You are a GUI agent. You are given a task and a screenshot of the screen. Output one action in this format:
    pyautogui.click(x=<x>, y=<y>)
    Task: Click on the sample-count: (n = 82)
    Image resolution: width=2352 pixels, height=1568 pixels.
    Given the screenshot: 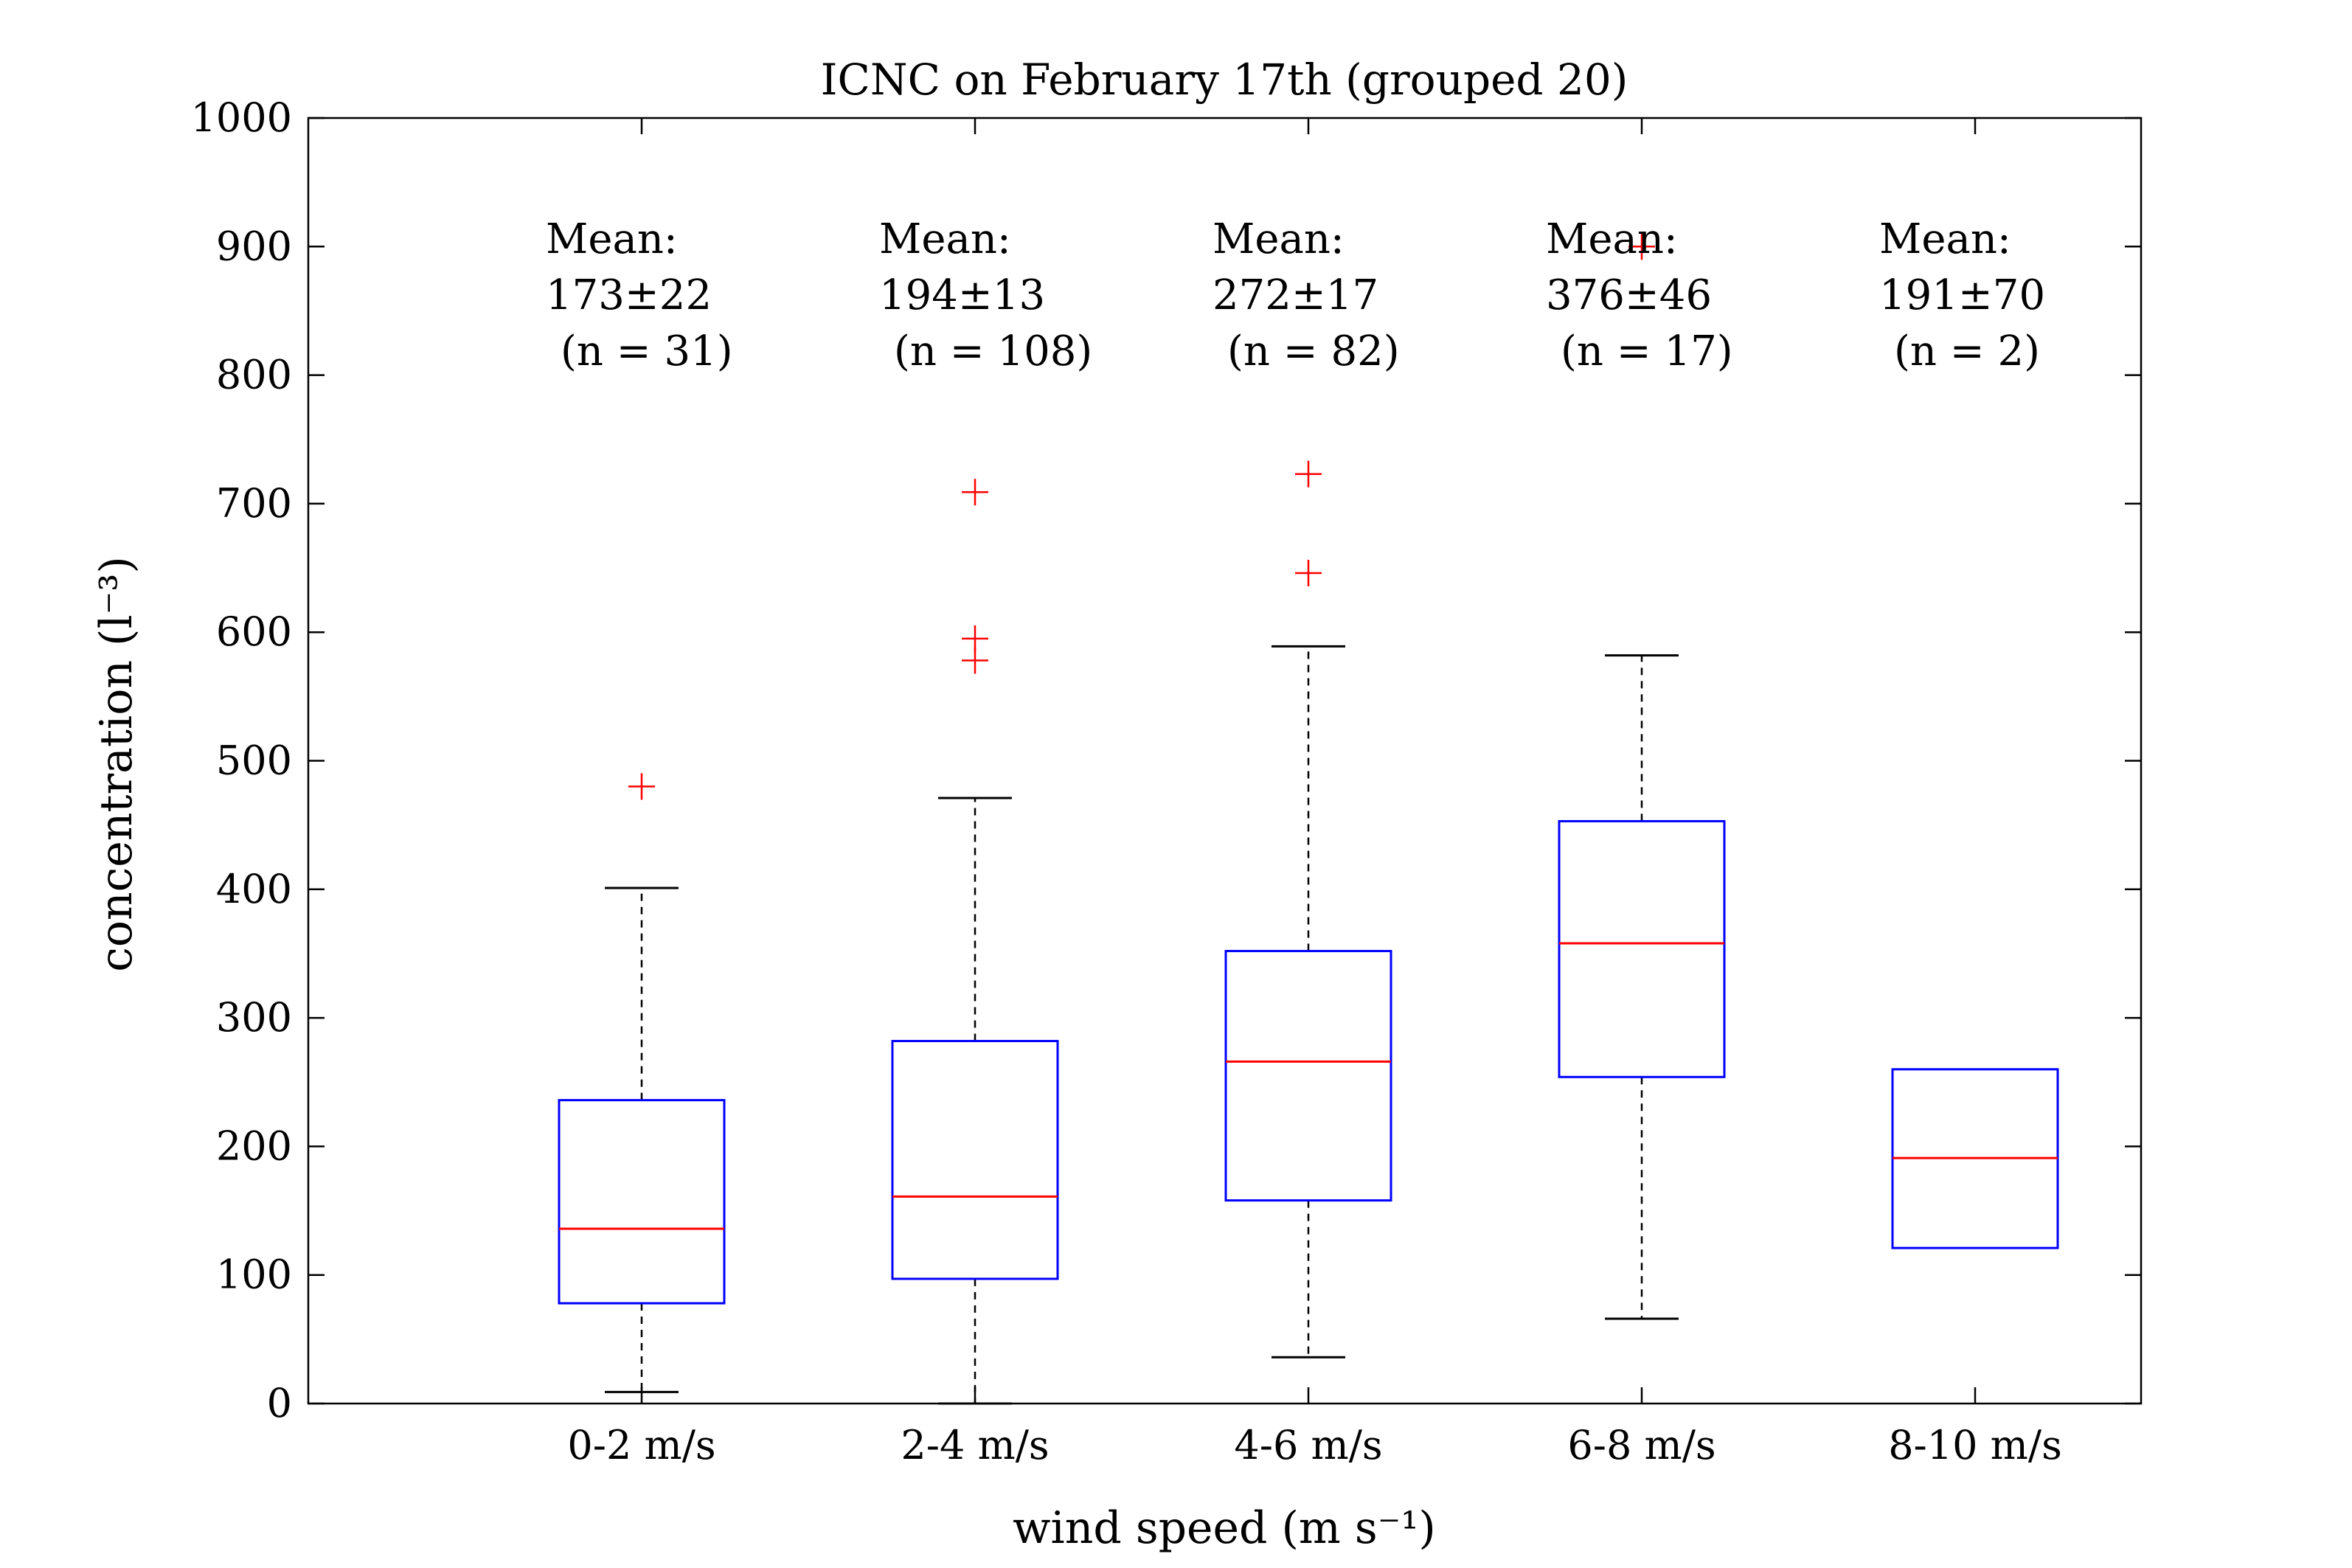 What is the action you would take?
    pyautogui.click(x=1313, y=351)
    